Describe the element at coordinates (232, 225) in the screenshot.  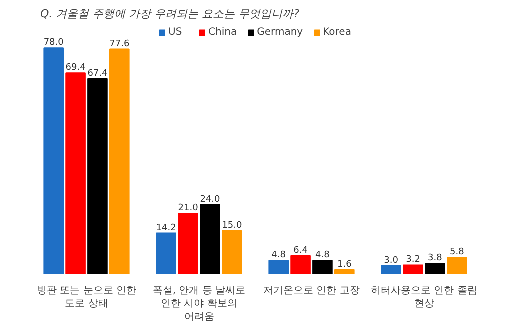
I see `data-label: 15.0` at that location.